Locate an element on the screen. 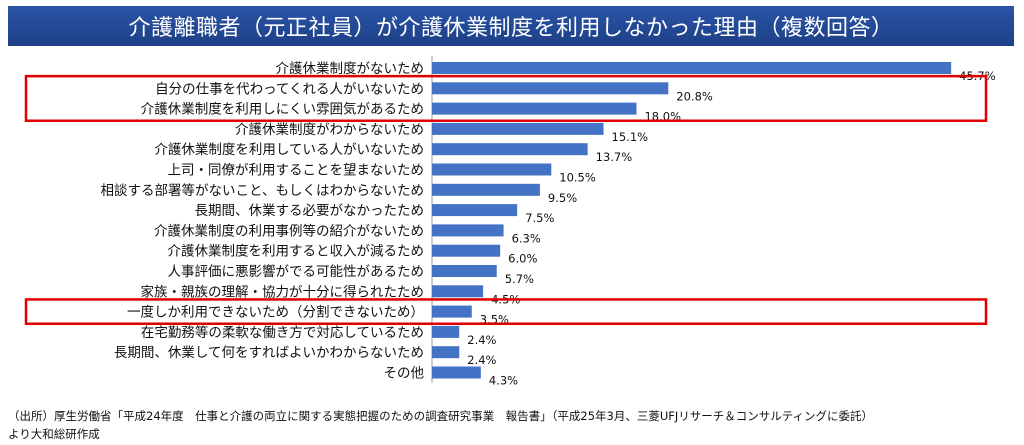 The height and width of the screenshot is (445, 1024). category-label: 介護休業制度がないため is located at coordinates (350, 69).